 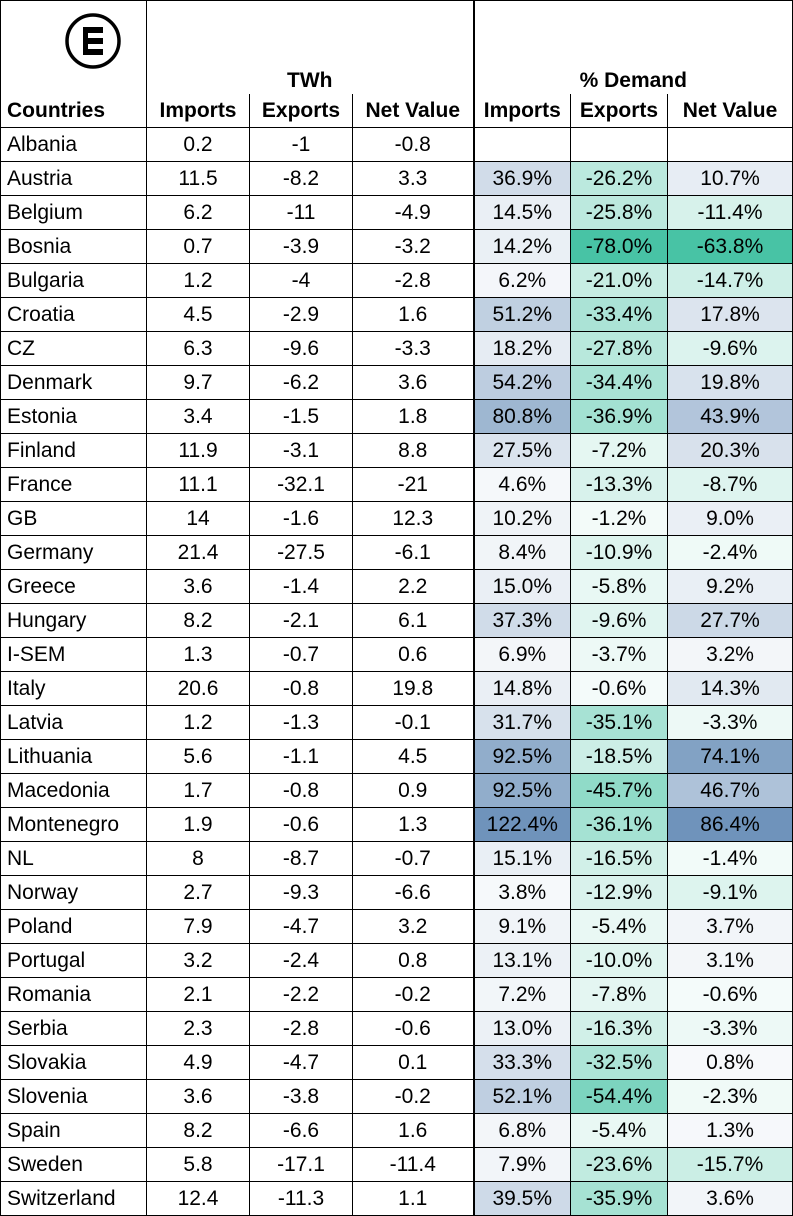 What do you see at coordinates (301, 212) in the screenshot?
I see `exports-cell: -11` at bounding box center [301, 212].